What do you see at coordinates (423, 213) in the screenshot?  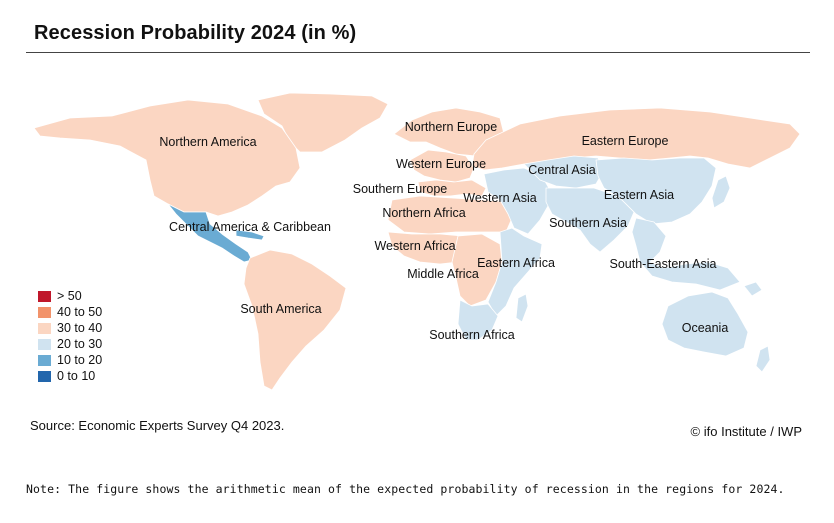 I see `label-northern-africa: Northern Africa` at bounding box center [423, 213].